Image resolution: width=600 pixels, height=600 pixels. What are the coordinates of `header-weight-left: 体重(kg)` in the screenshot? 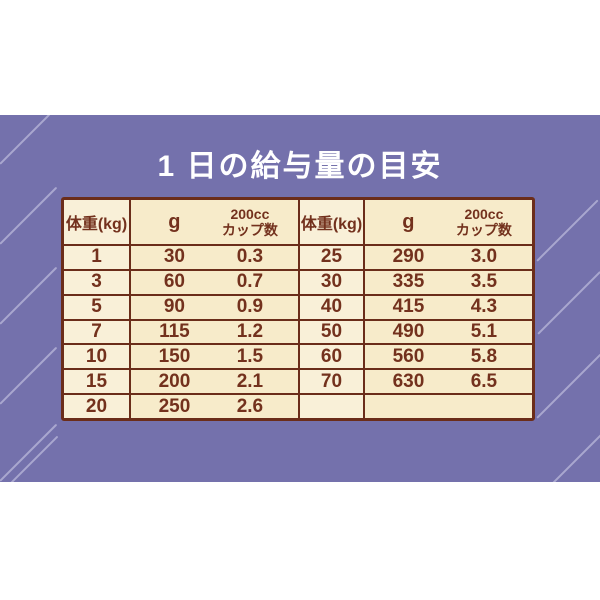 It's located at (96, 222).